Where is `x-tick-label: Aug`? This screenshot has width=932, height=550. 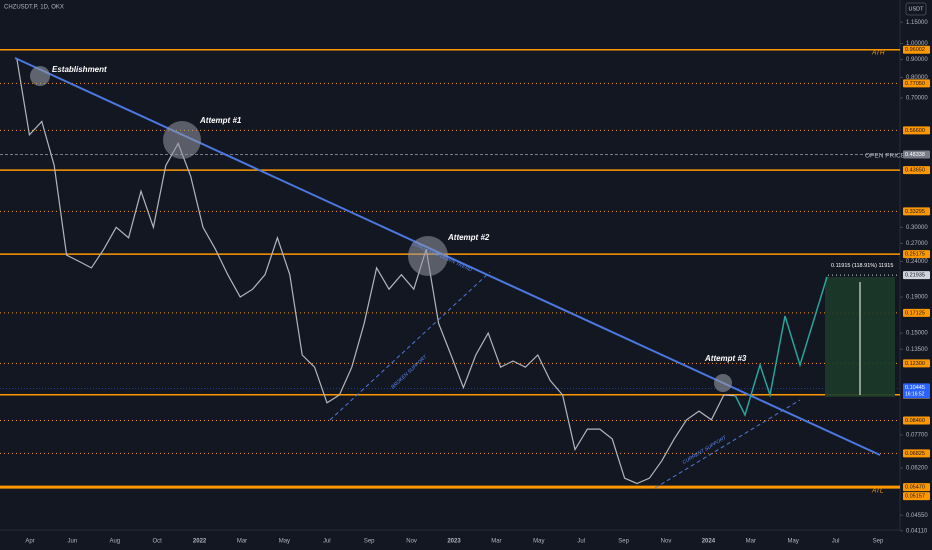
x-tick-label: Aug is located at coordinates (114, 542).